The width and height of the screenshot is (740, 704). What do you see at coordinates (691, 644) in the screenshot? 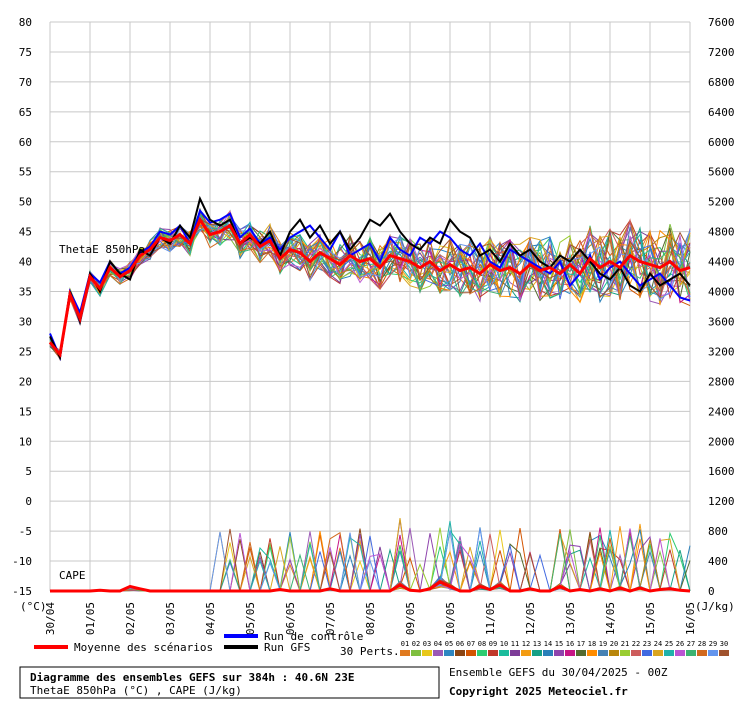
I see `member-number-label: 27` at bounding box center [691, 644].